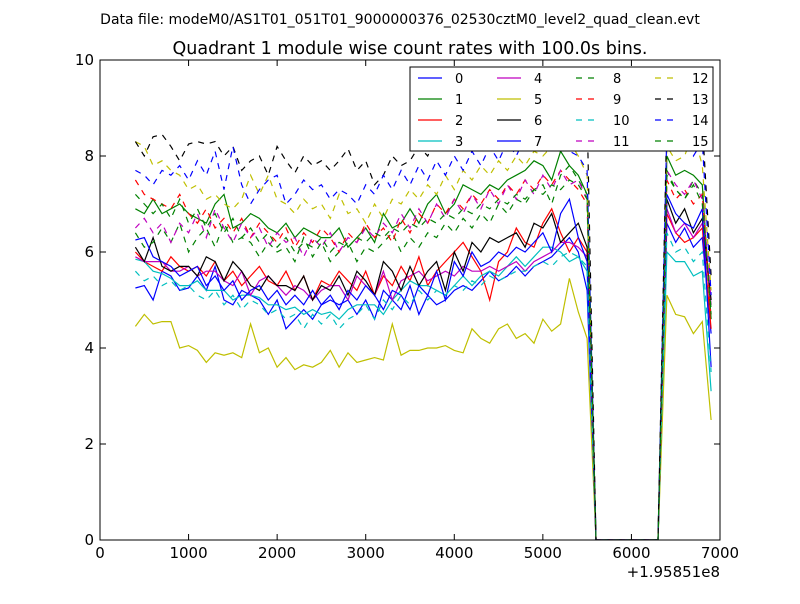 The image size is (800, 604). I want to click on legend-label-15: 15, so click(700, 142).